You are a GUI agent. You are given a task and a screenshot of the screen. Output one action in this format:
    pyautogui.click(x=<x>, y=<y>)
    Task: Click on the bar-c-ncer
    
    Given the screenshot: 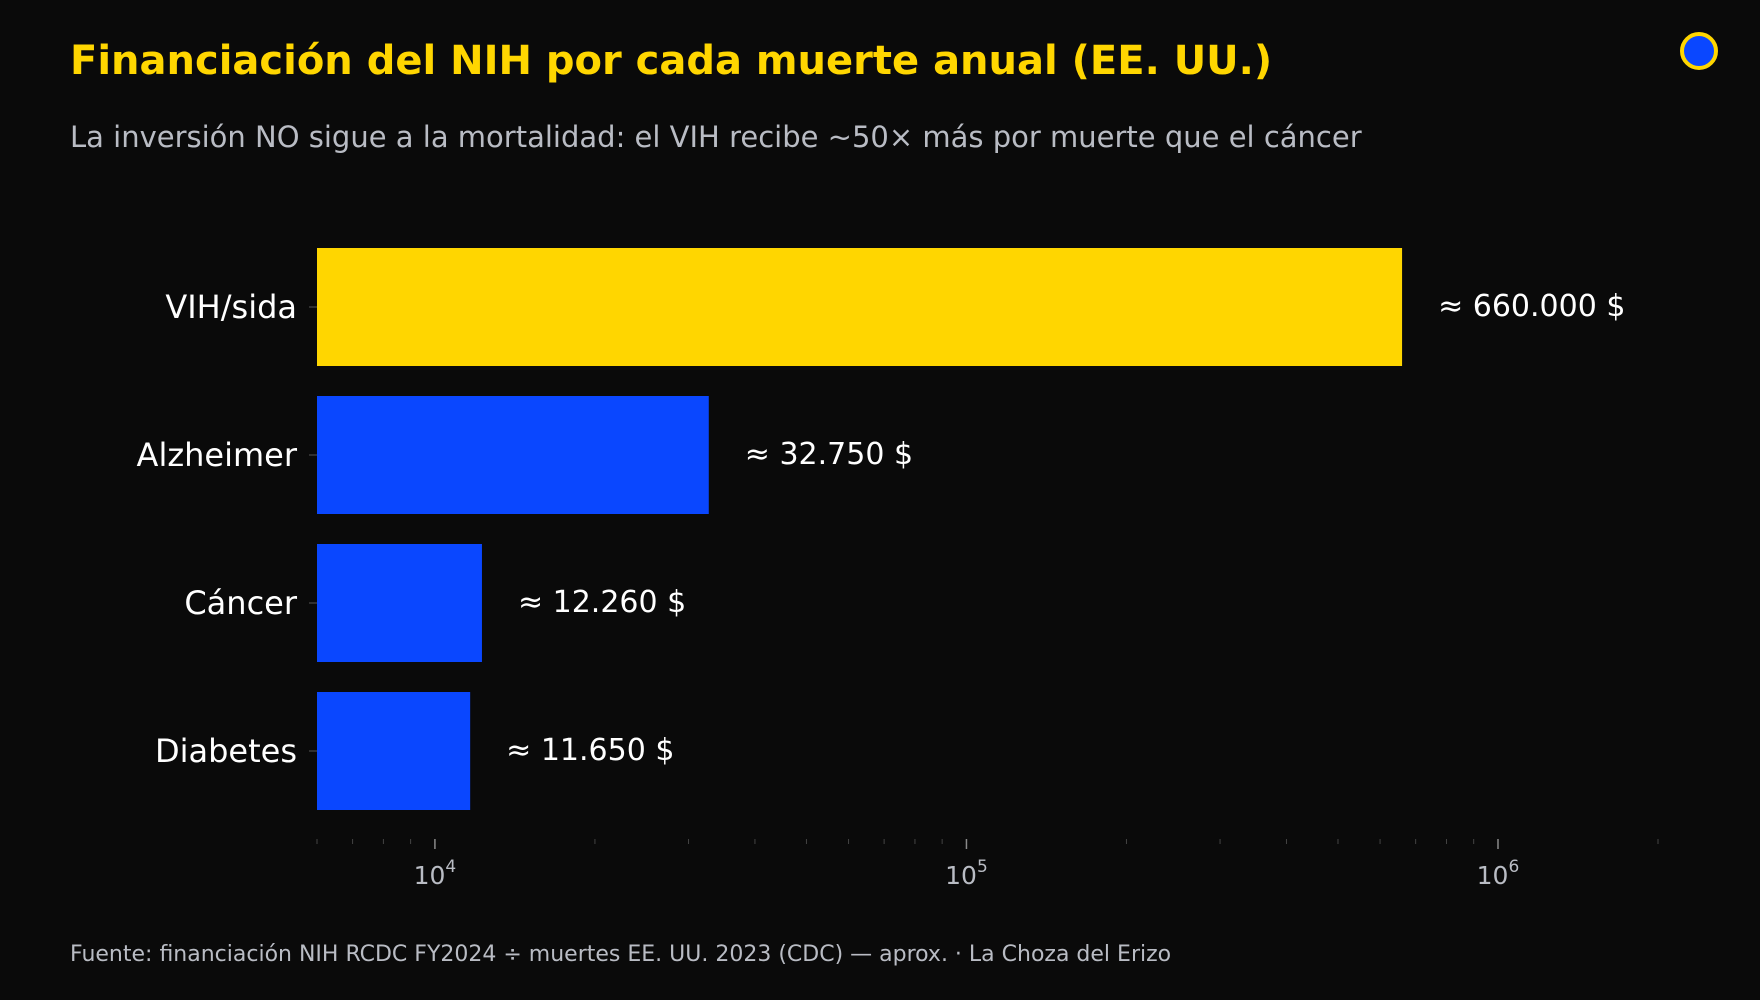 What is the action you would take?
    pyautogui.click(x=399, y=603)
    